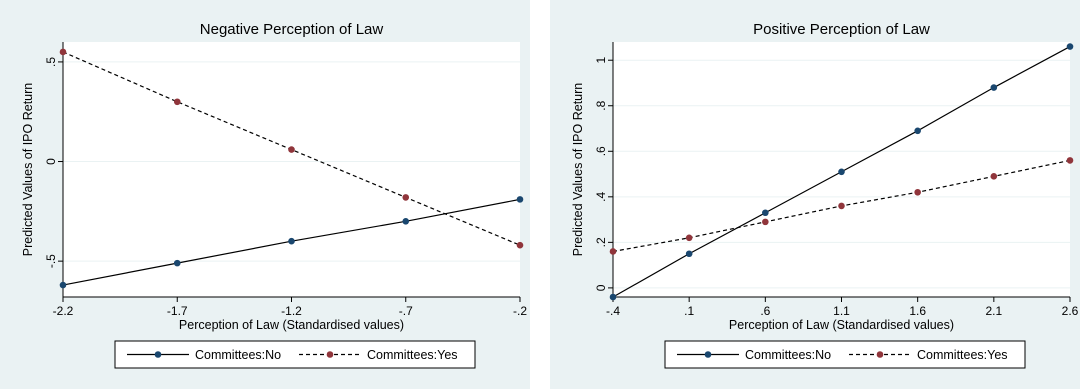  Describe the element at coordinates (765, 311) in the screenshot. I see `x-tick-label: .6` at that location.